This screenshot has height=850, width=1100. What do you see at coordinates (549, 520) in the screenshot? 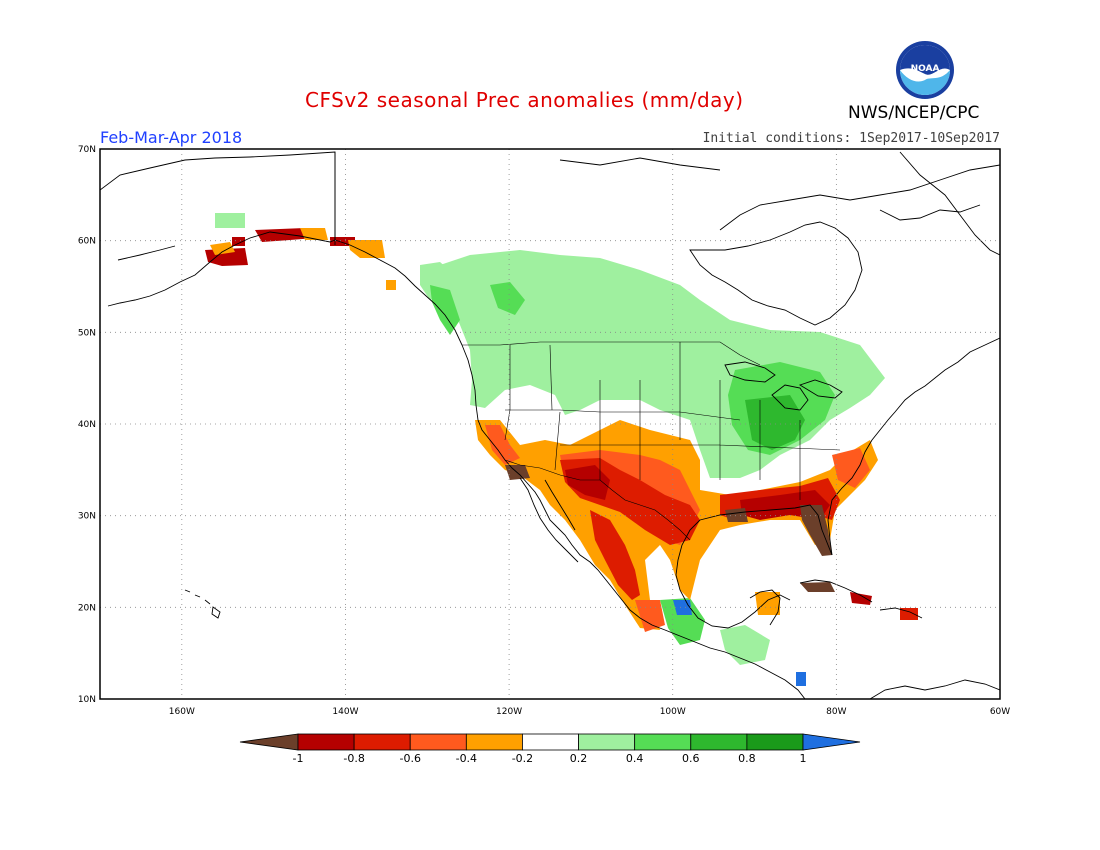
I see `coast-baja` at bounding box center [549, 520].